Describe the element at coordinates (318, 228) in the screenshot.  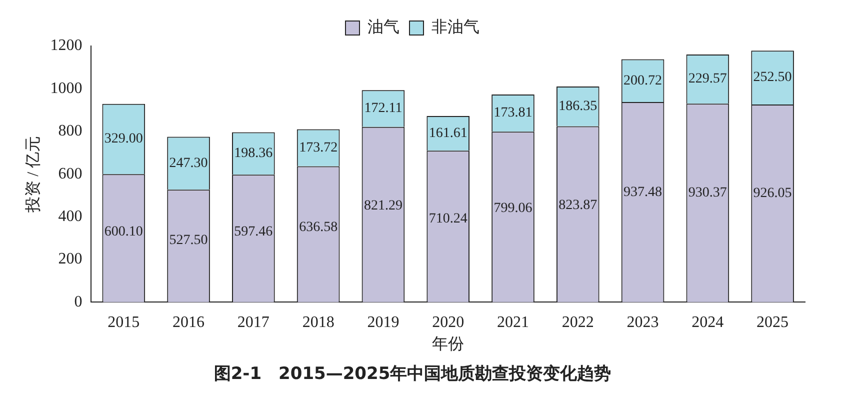
I see `data-label: 636.58` at that location.